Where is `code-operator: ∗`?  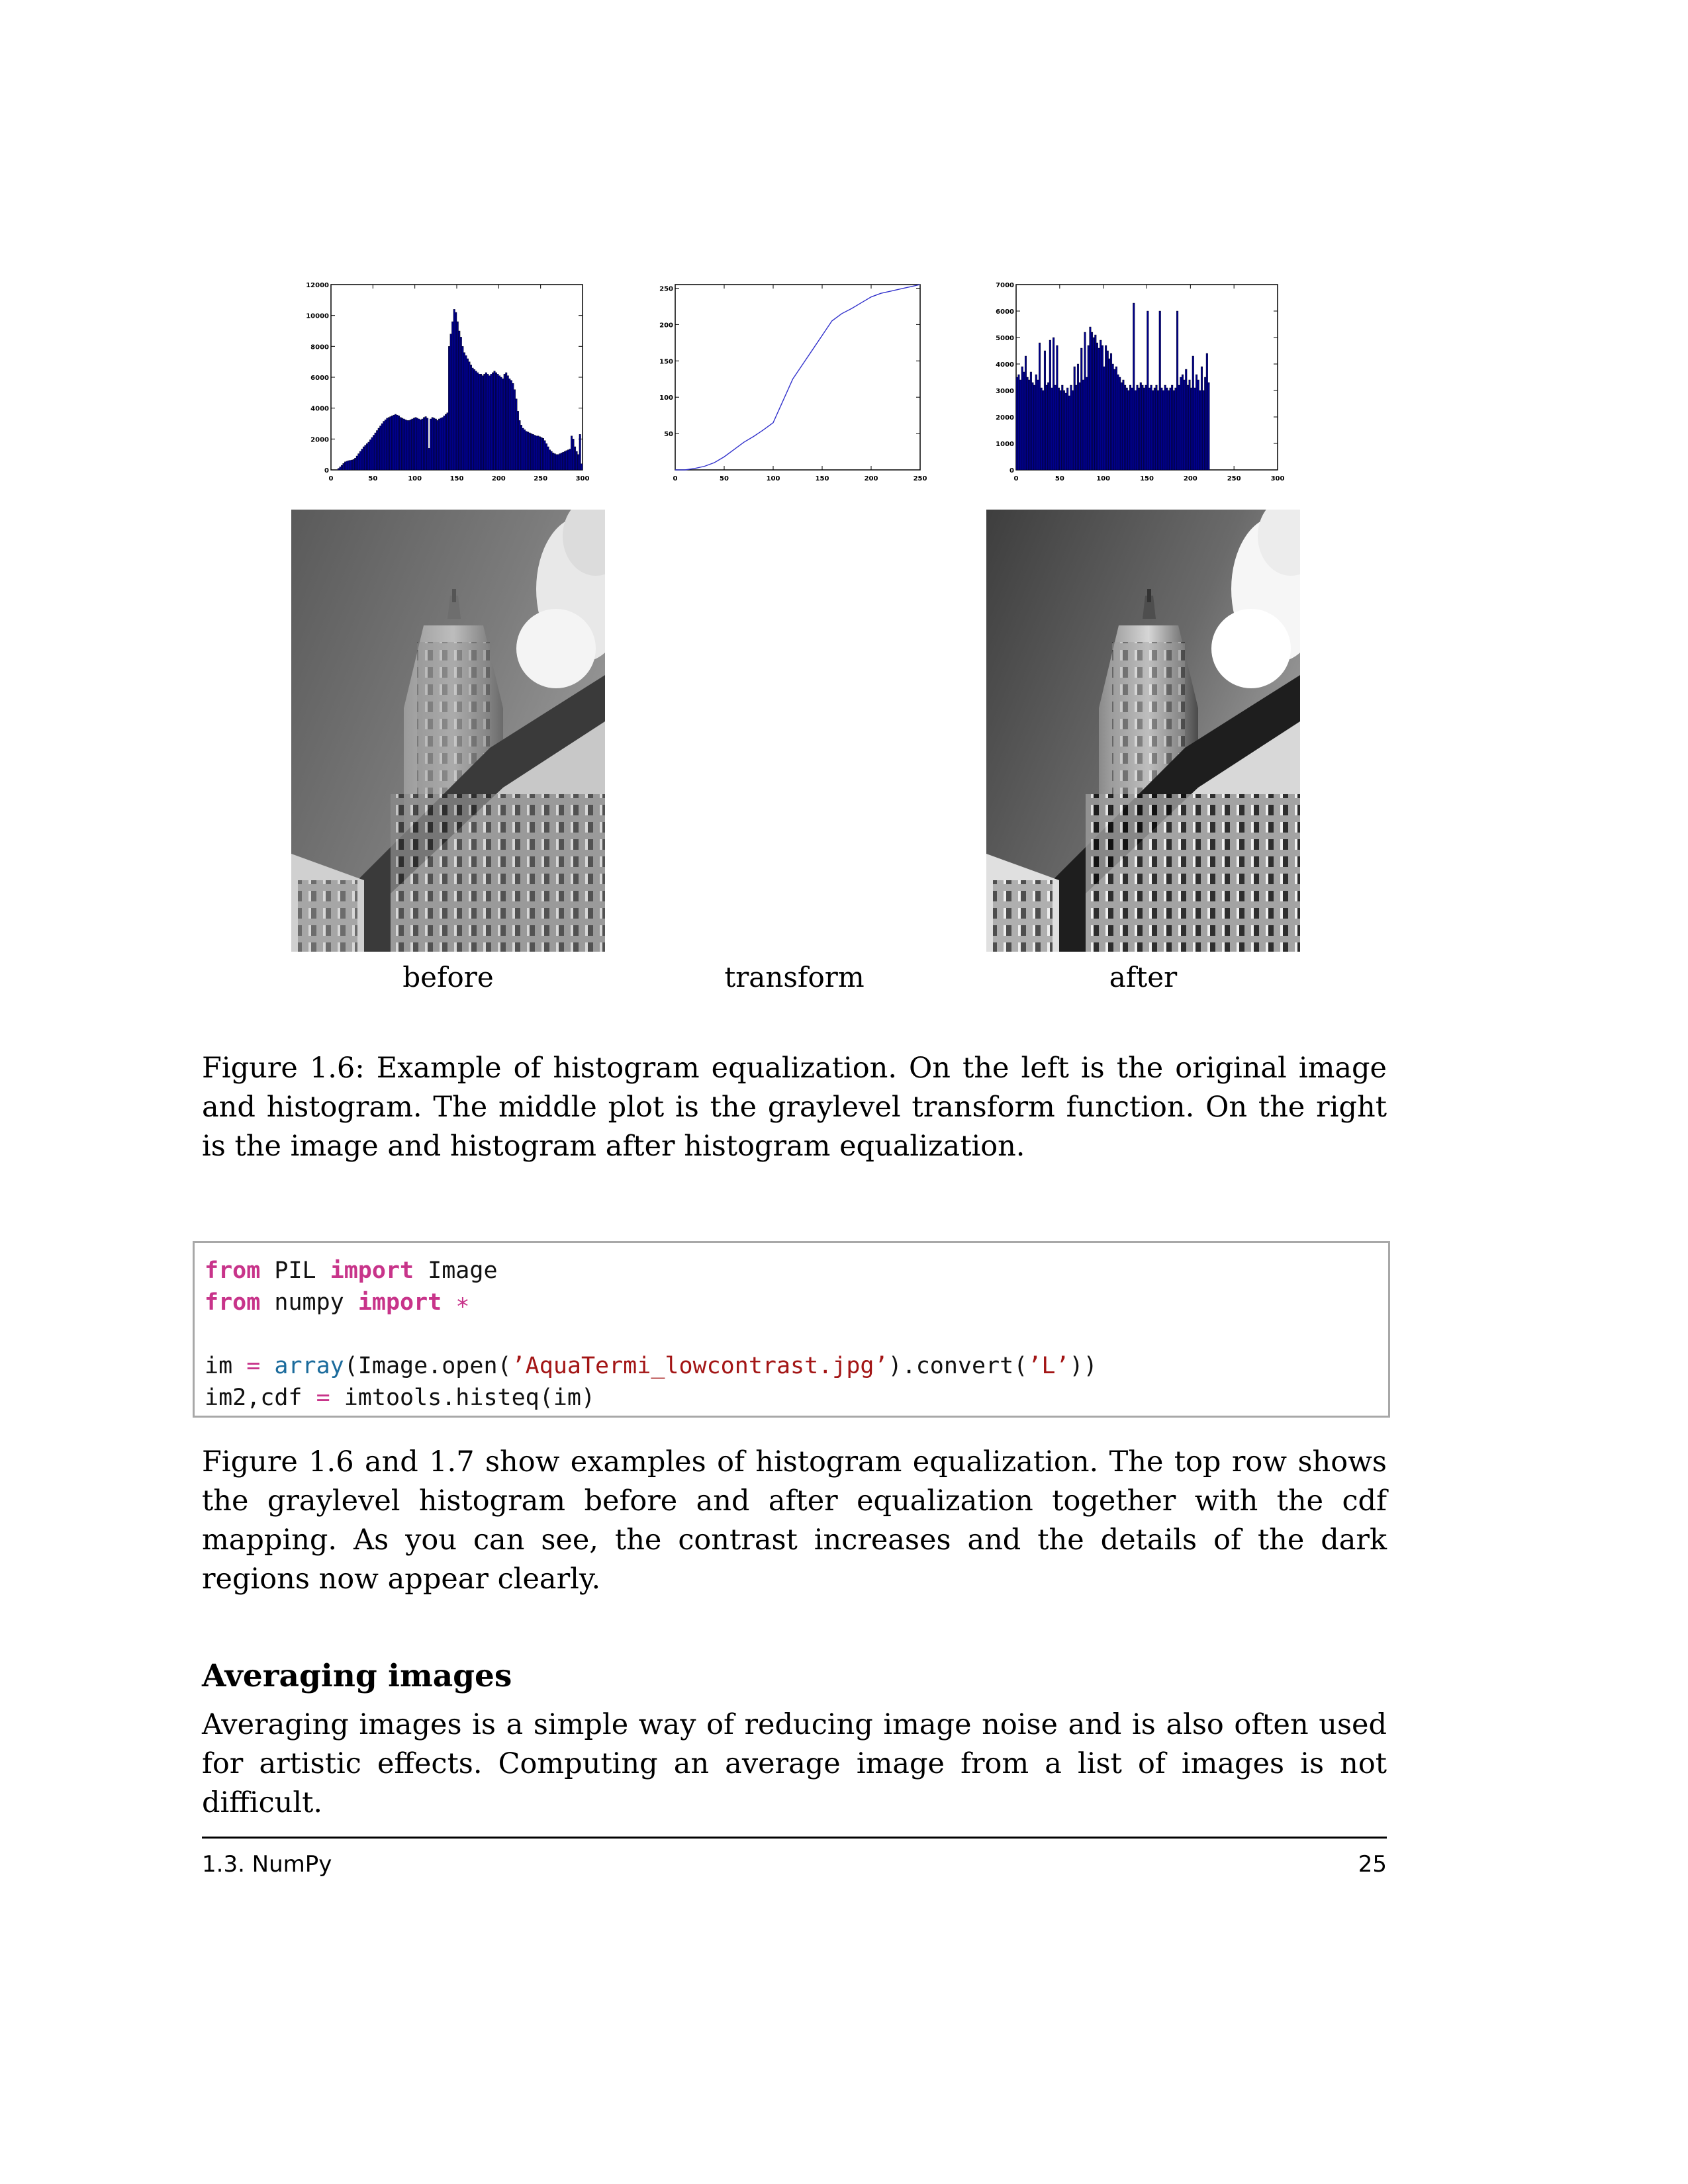
code-operator: ∗ is located at coordinates (456, 1302).